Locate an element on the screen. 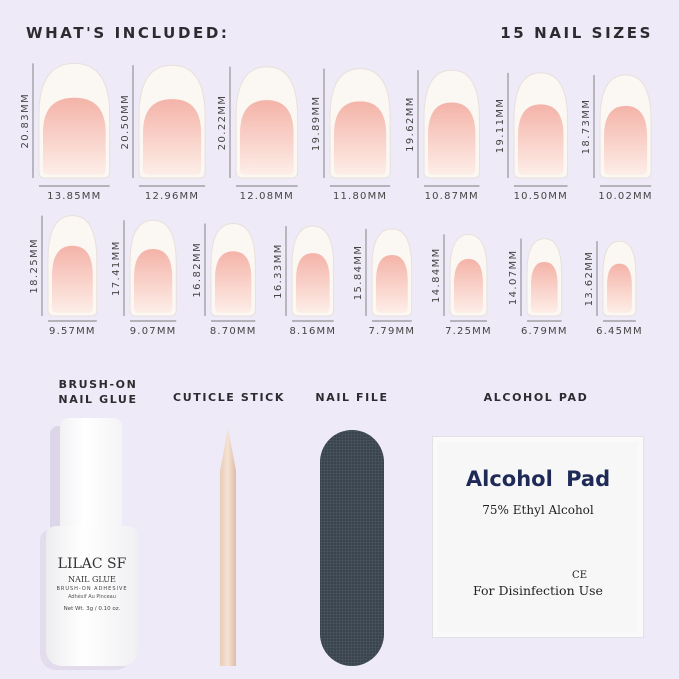  nail-width-label: 6.45MM is located at coordinates (619, 331).